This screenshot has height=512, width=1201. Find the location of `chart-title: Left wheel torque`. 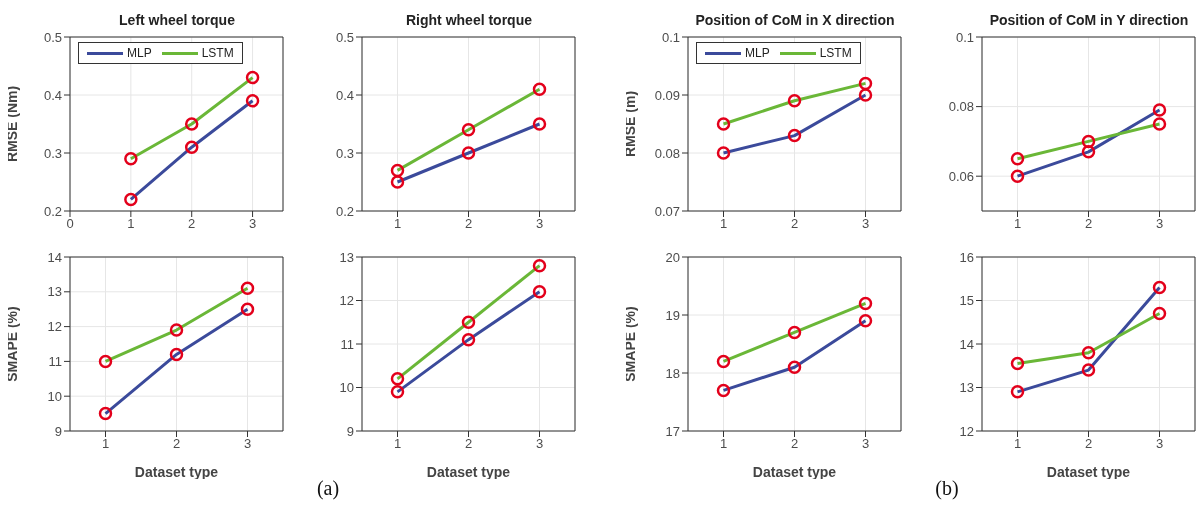

chart-title: Left wheel torque is located at coordinates (177, 20).